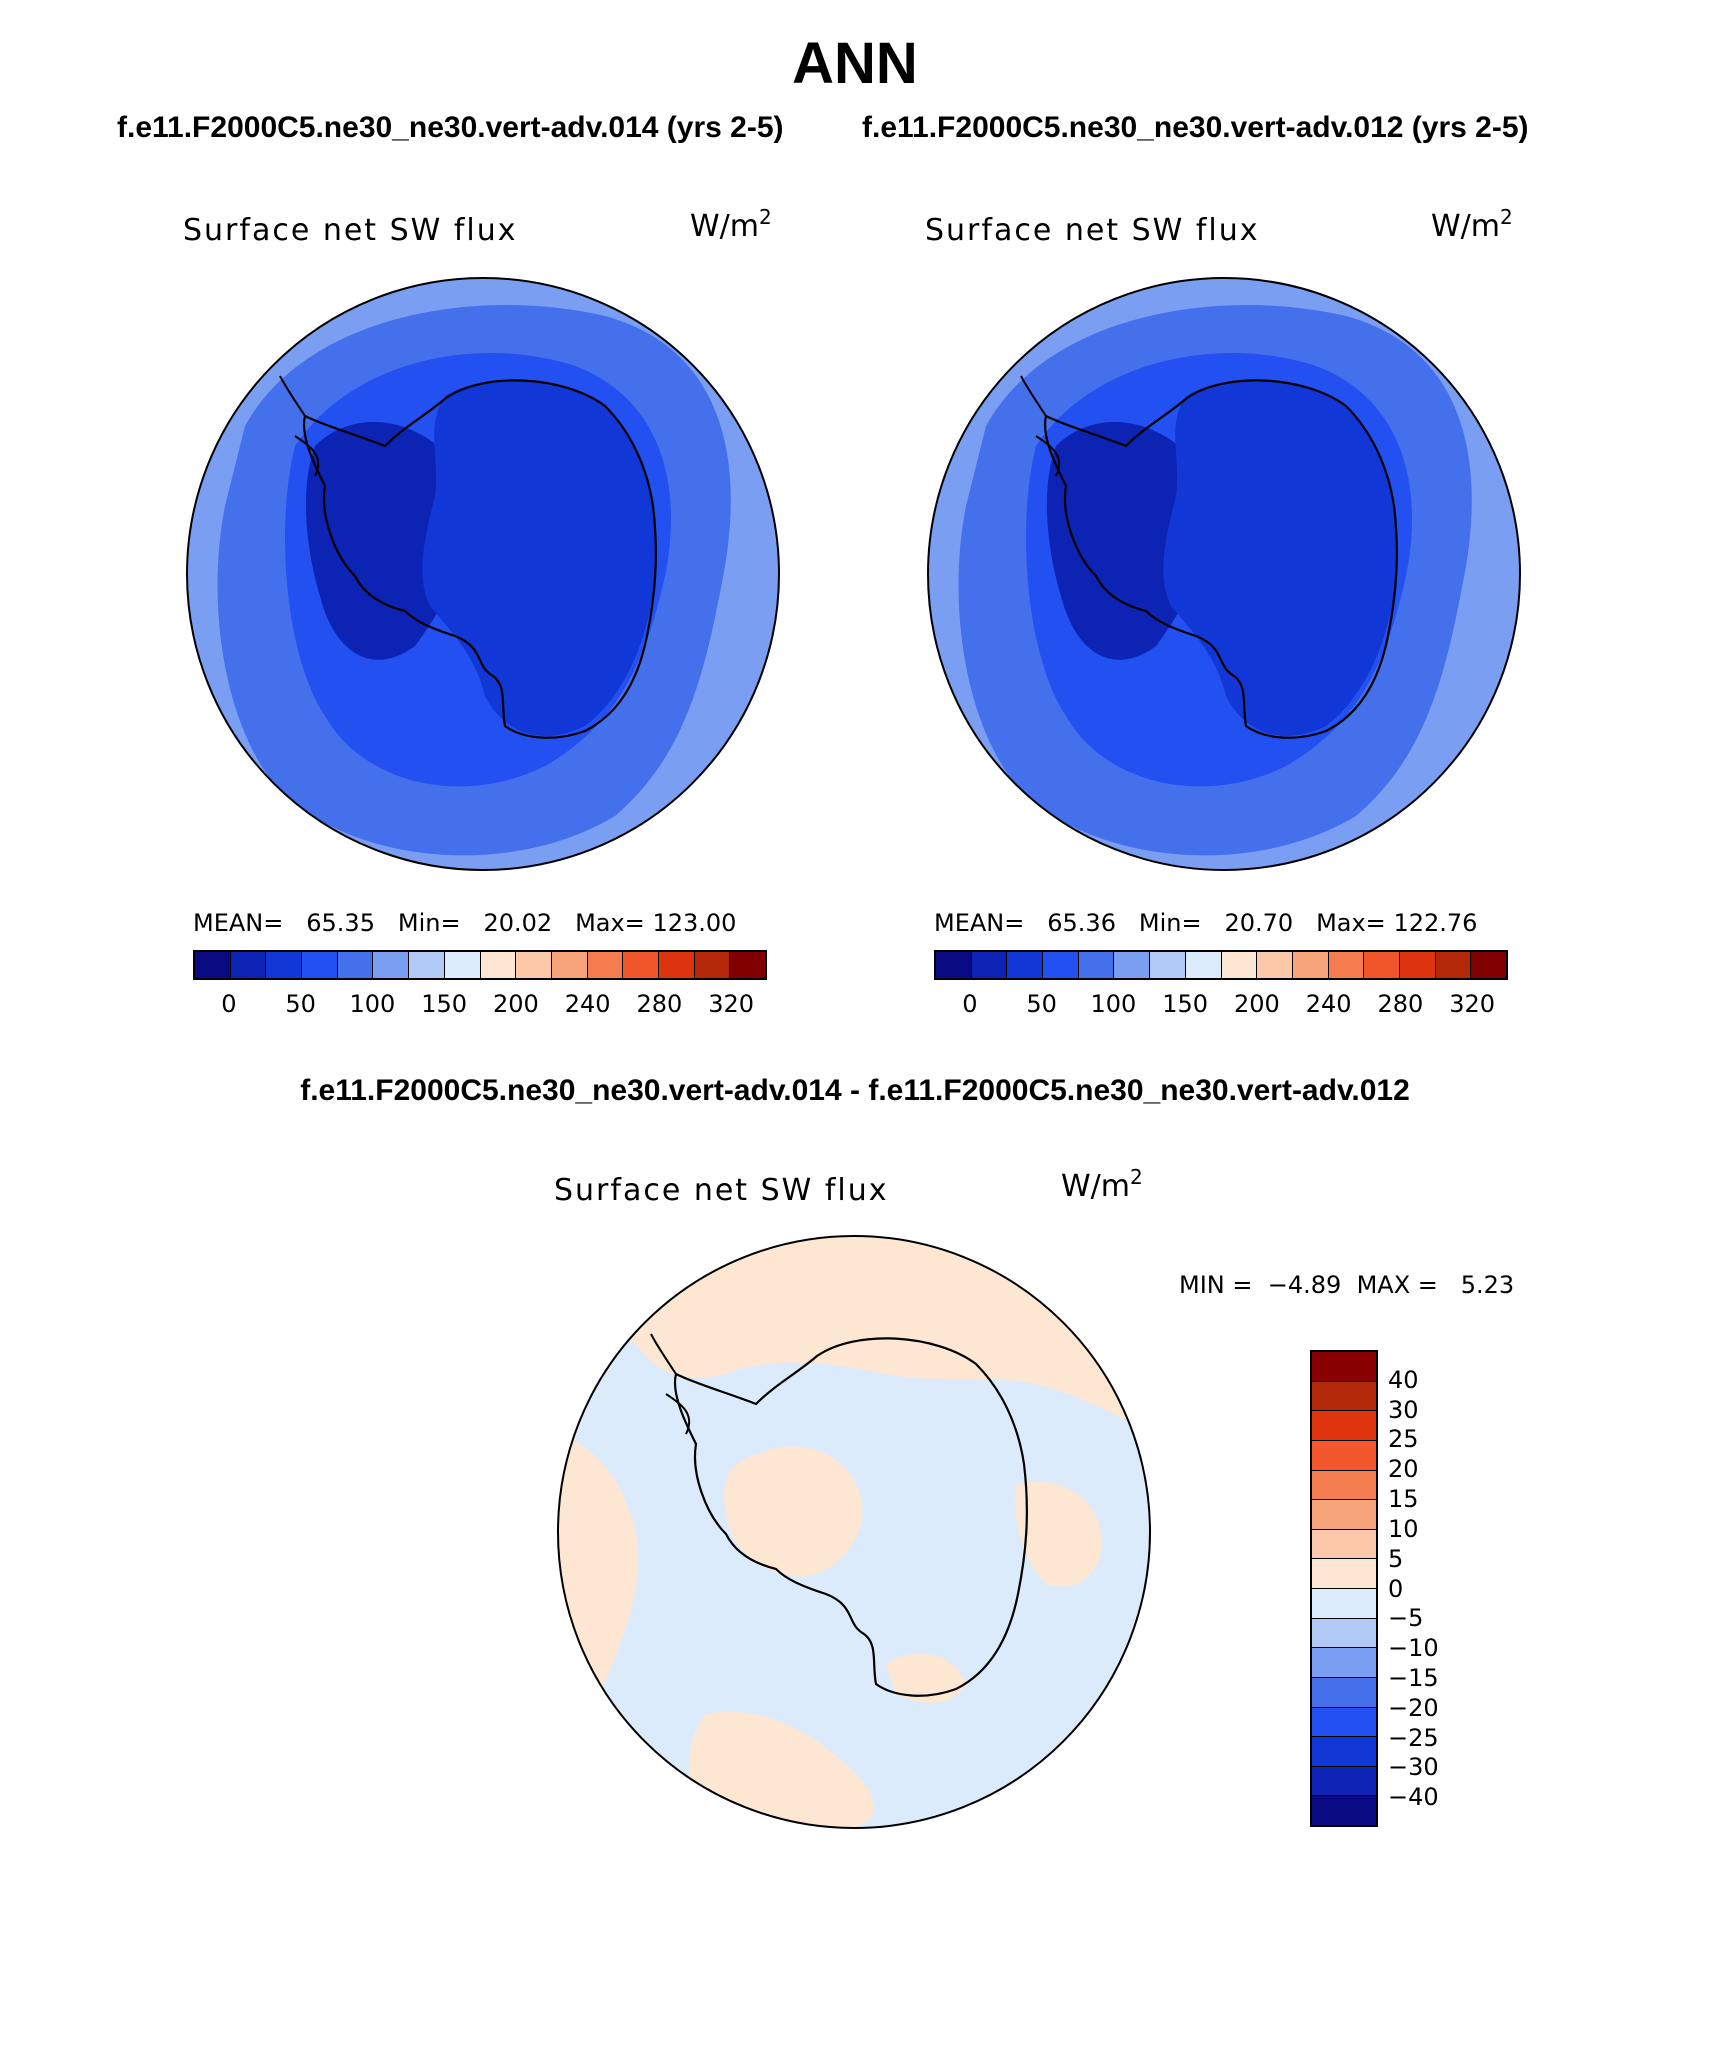 The height and width of the screenshot is (2061, 1710). Describe the element at coordinates (1413, 1677) in the screenshot. I see `colorbar-difference-tick-label: −15` at that location.